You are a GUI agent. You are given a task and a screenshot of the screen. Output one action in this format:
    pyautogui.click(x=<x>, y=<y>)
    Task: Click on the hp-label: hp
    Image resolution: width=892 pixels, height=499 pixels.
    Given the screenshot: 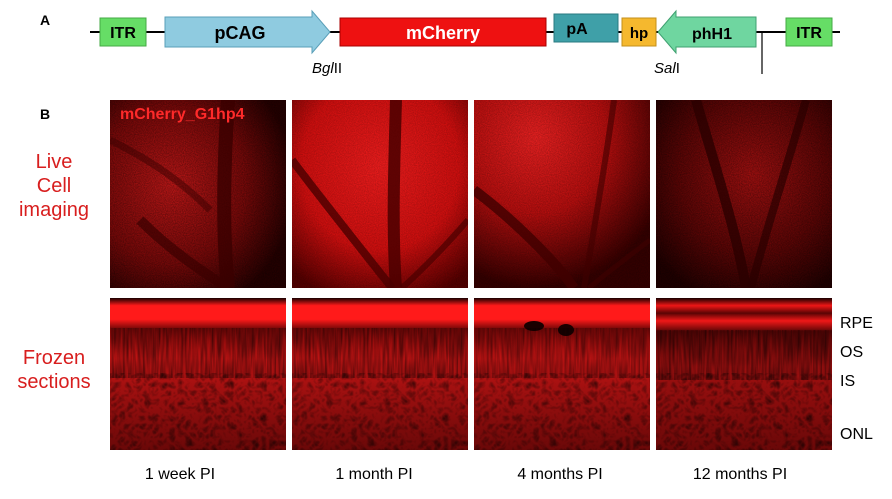 What is the action you would take?
    pyautogui.click(x=639, y=33)
    